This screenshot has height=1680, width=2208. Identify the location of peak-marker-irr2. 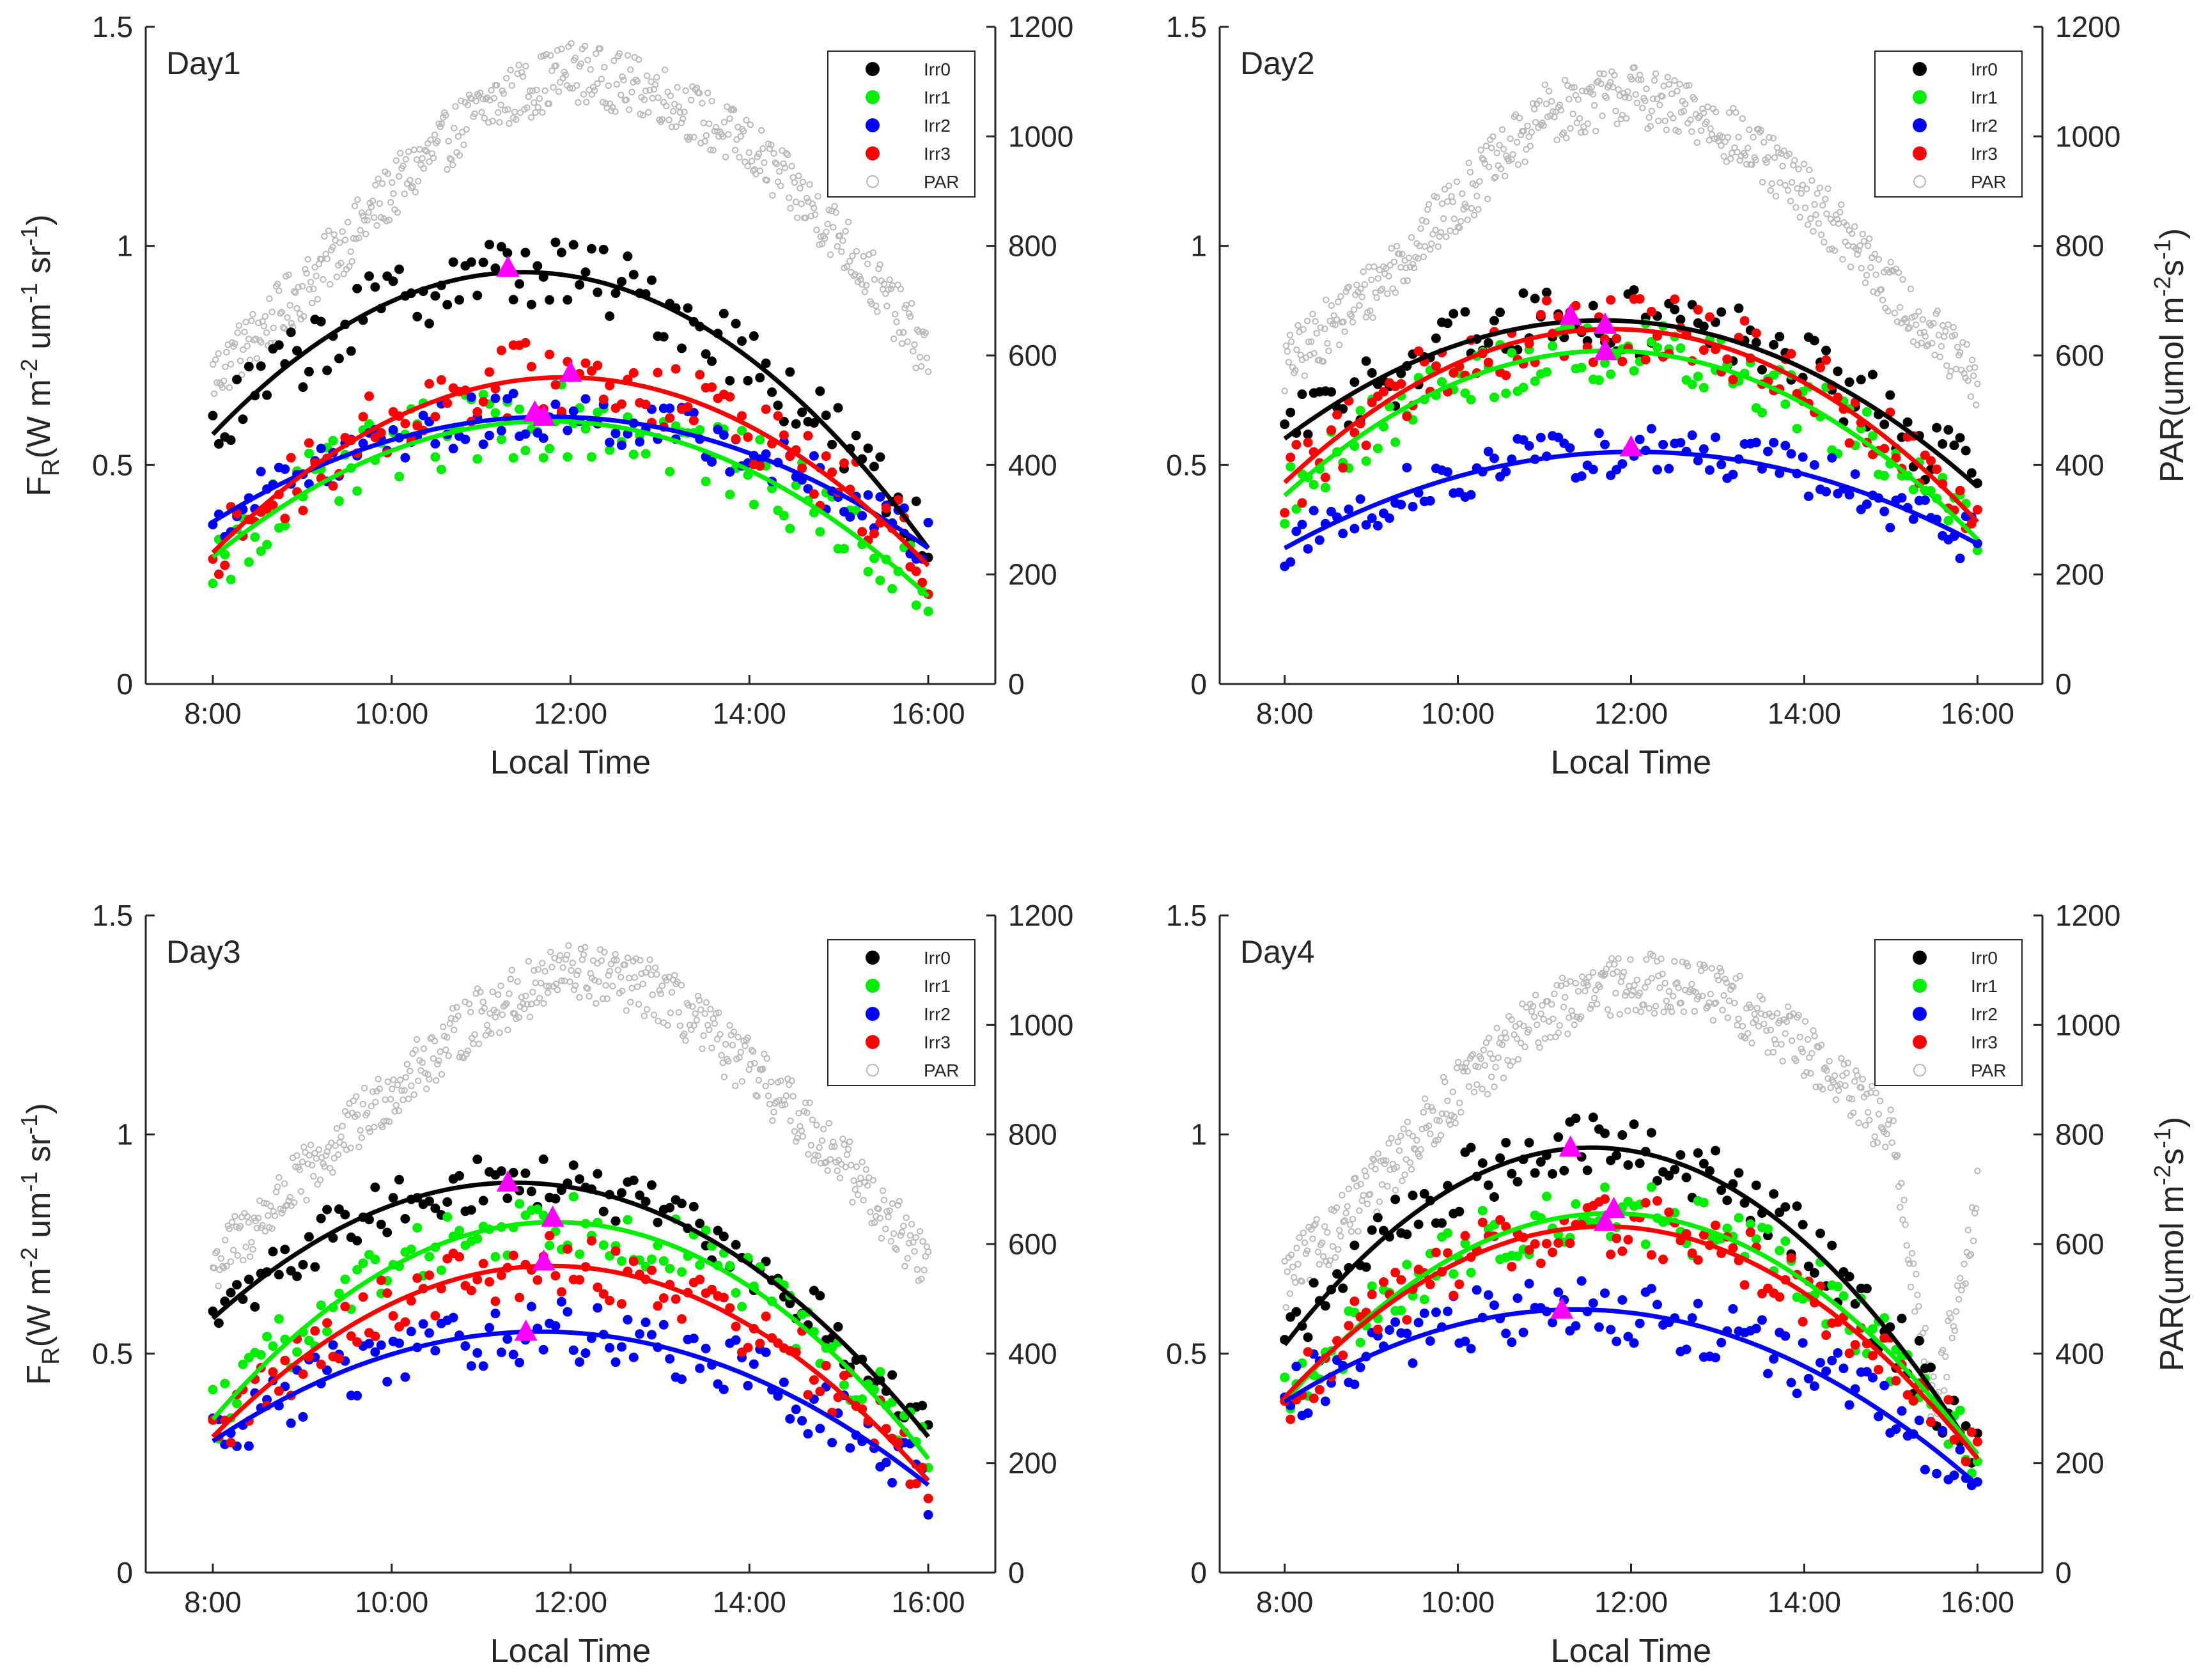
(535, 411).